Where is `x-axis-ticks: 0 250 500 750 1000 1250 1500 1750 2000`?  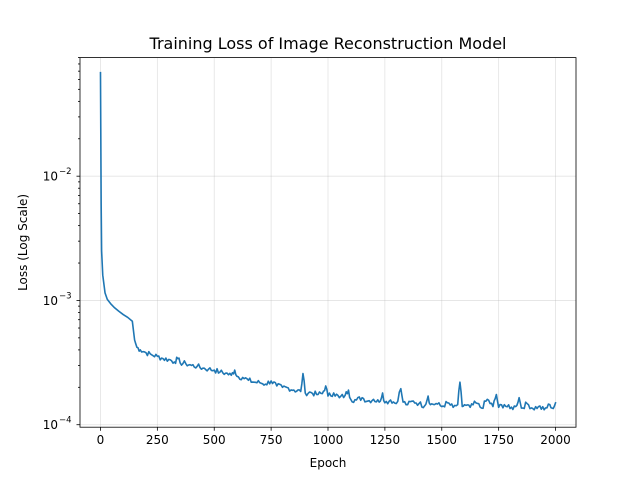
x-axis-ticks: 0 250 500 750 1000 1250 1500 1750 2000 is located at coordinates (334, 437).